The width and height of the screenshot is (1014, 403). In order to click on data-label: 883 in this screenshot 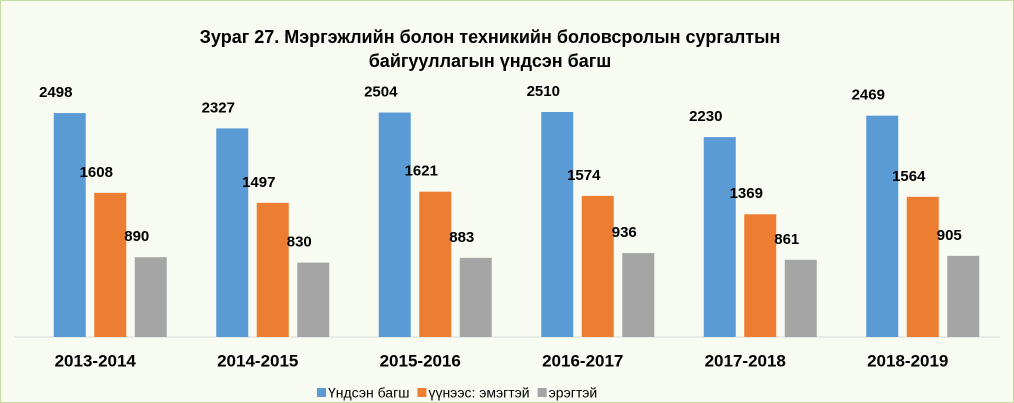, I will do `click(461, 237)`.